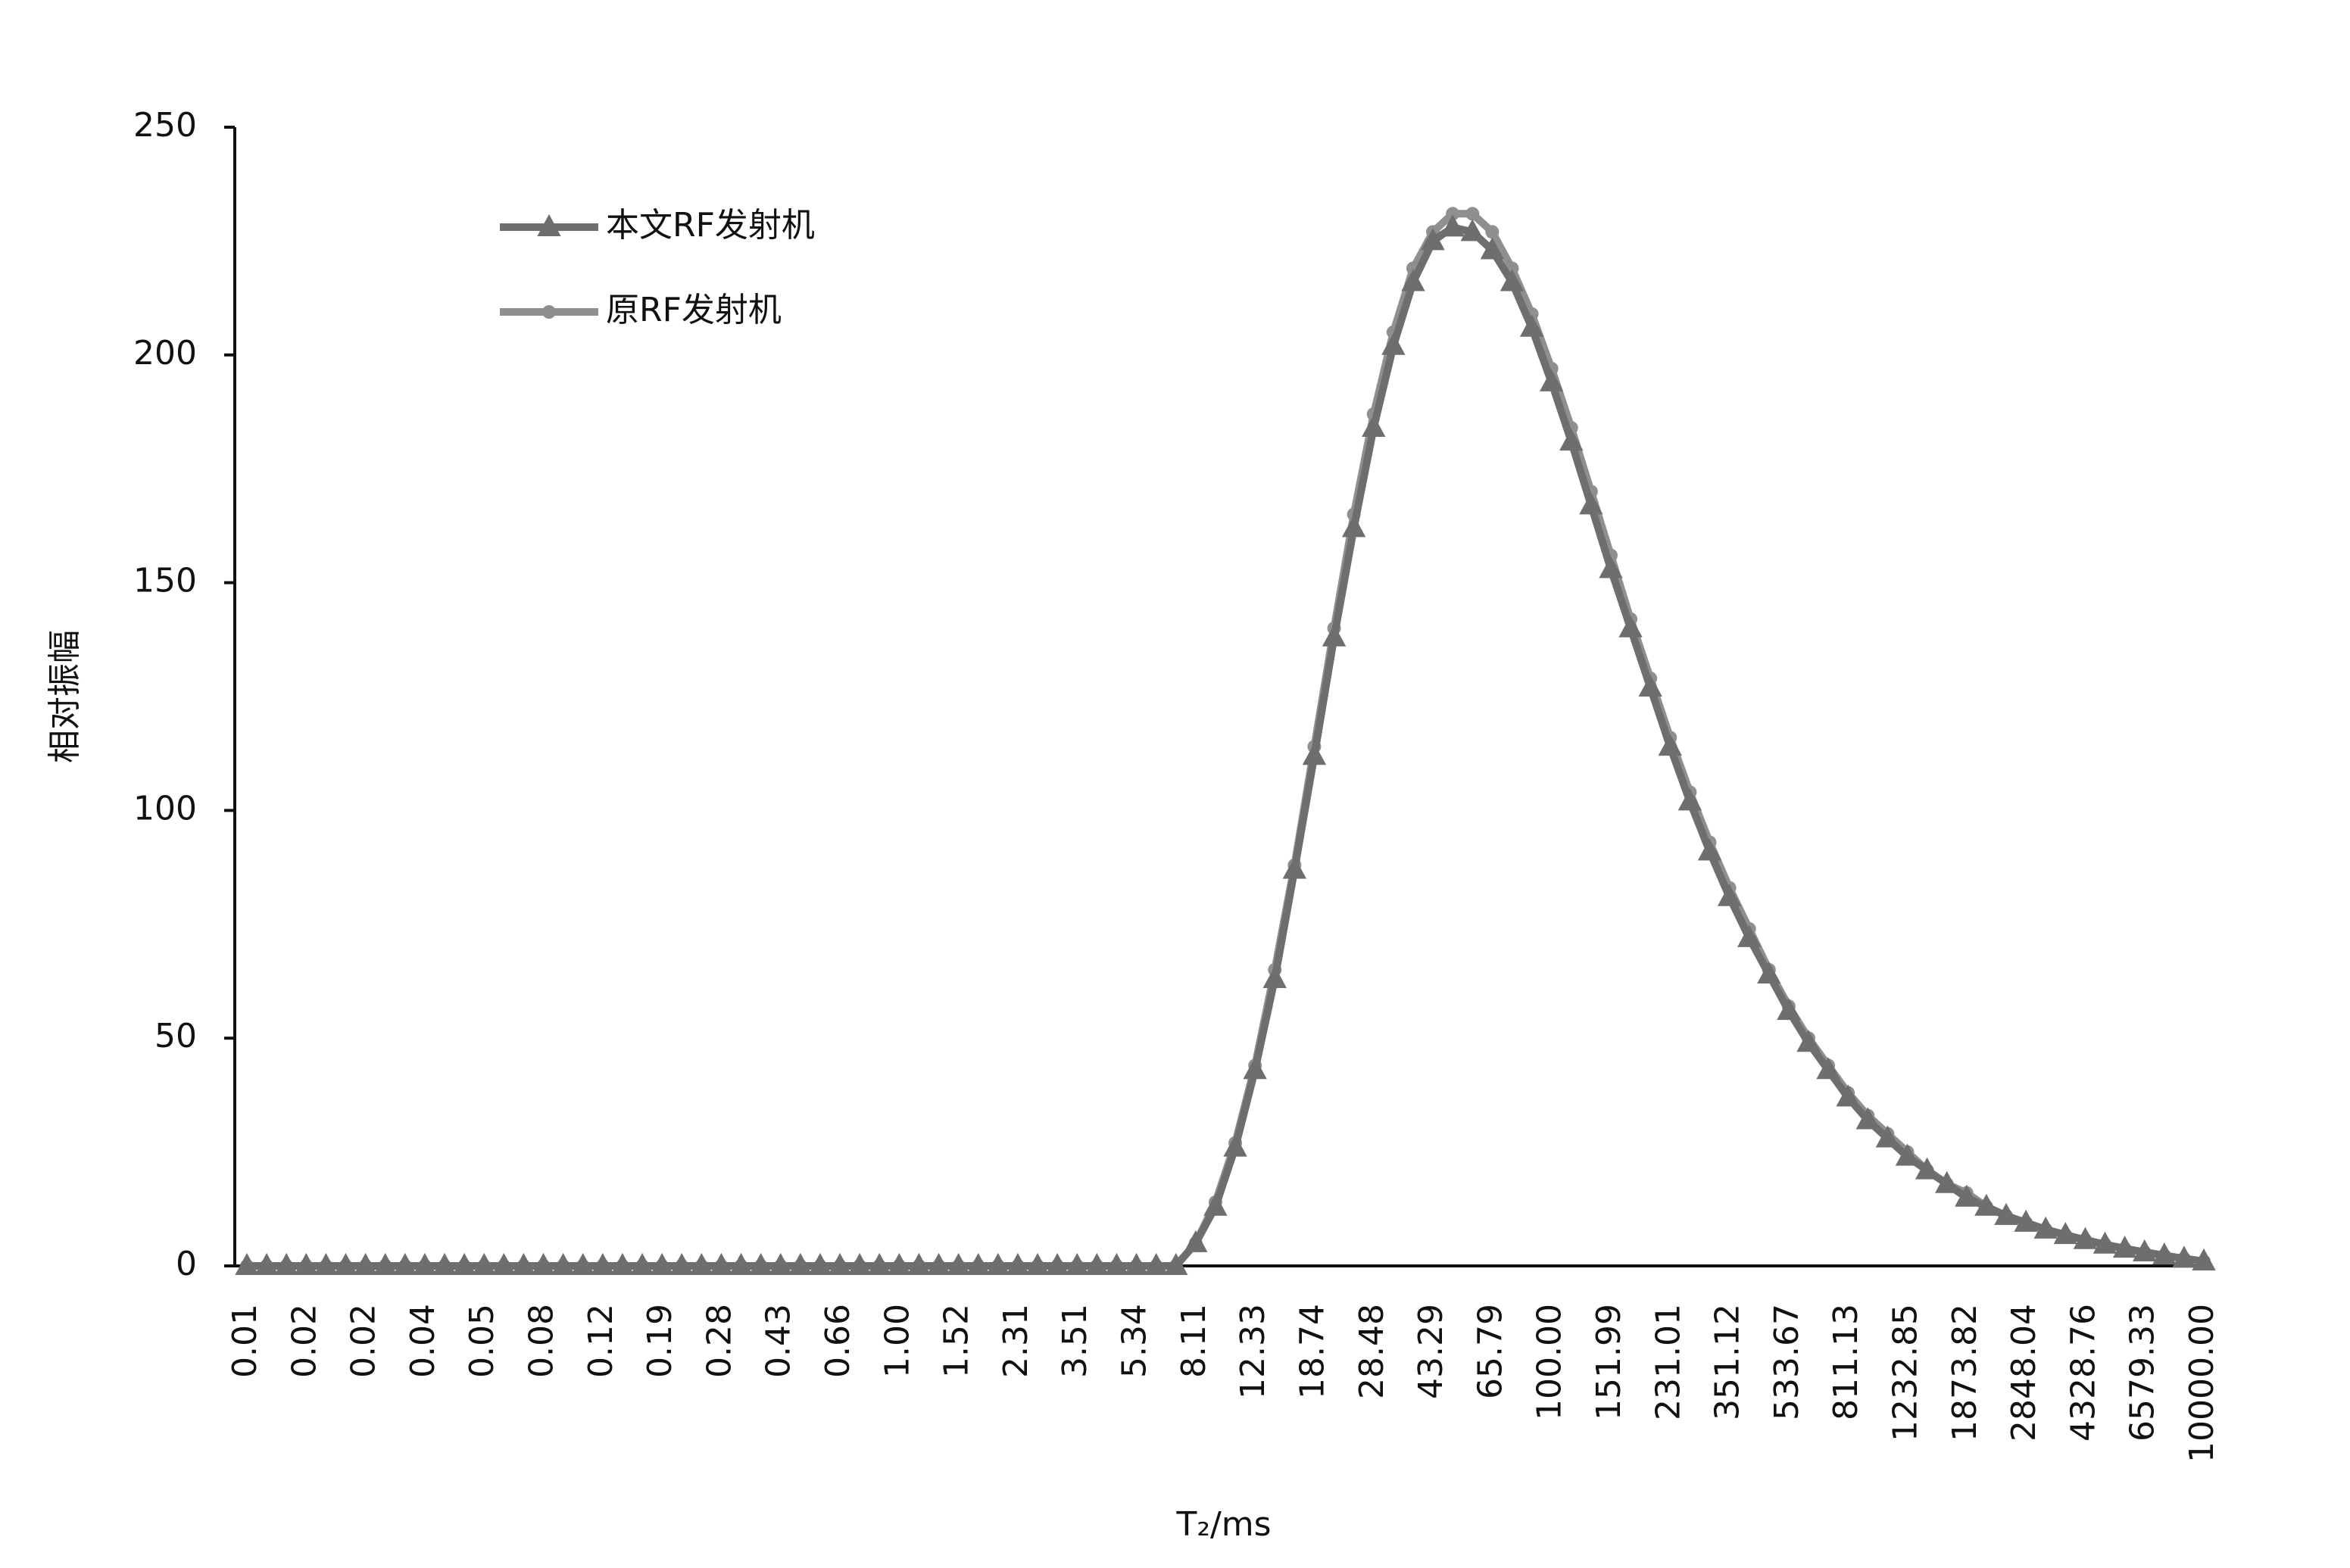 The height and width of the screenshot is (1568, 2350). I want to click on x-tick-label: 5.34, so click(1135, 1341).